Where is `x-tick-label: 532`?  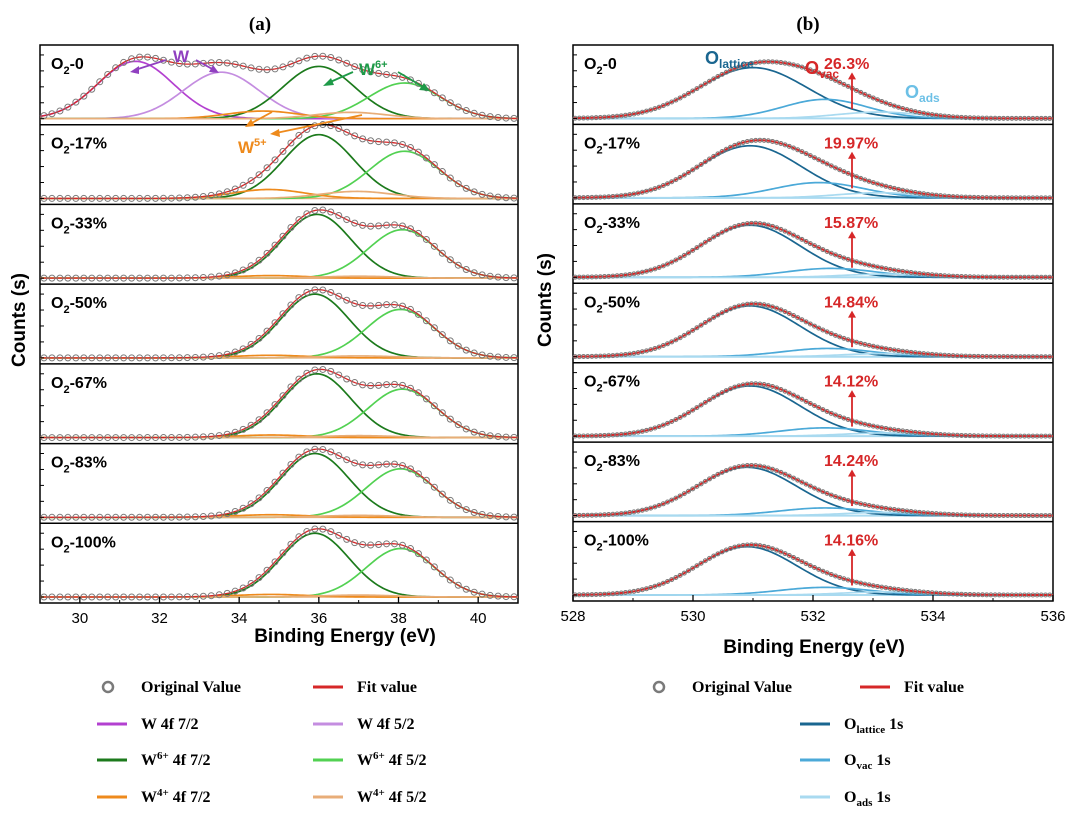 x-tick-label: 532 is located at coordinates (812, 616).